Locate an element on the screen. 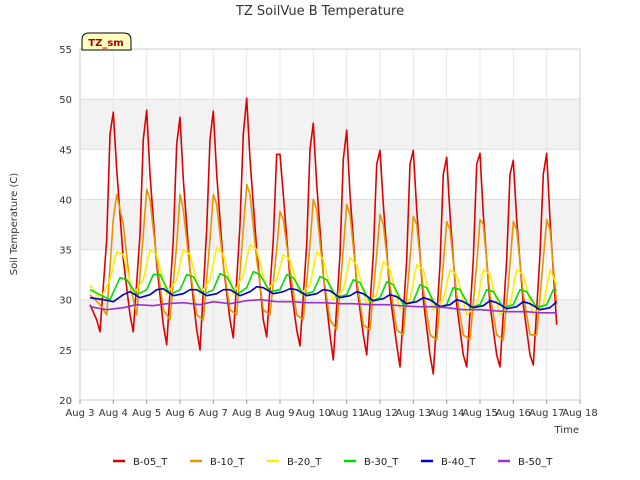 This screenshot has height=480, width=640. series-line-b-20-t is located at coordinates (323, 279).